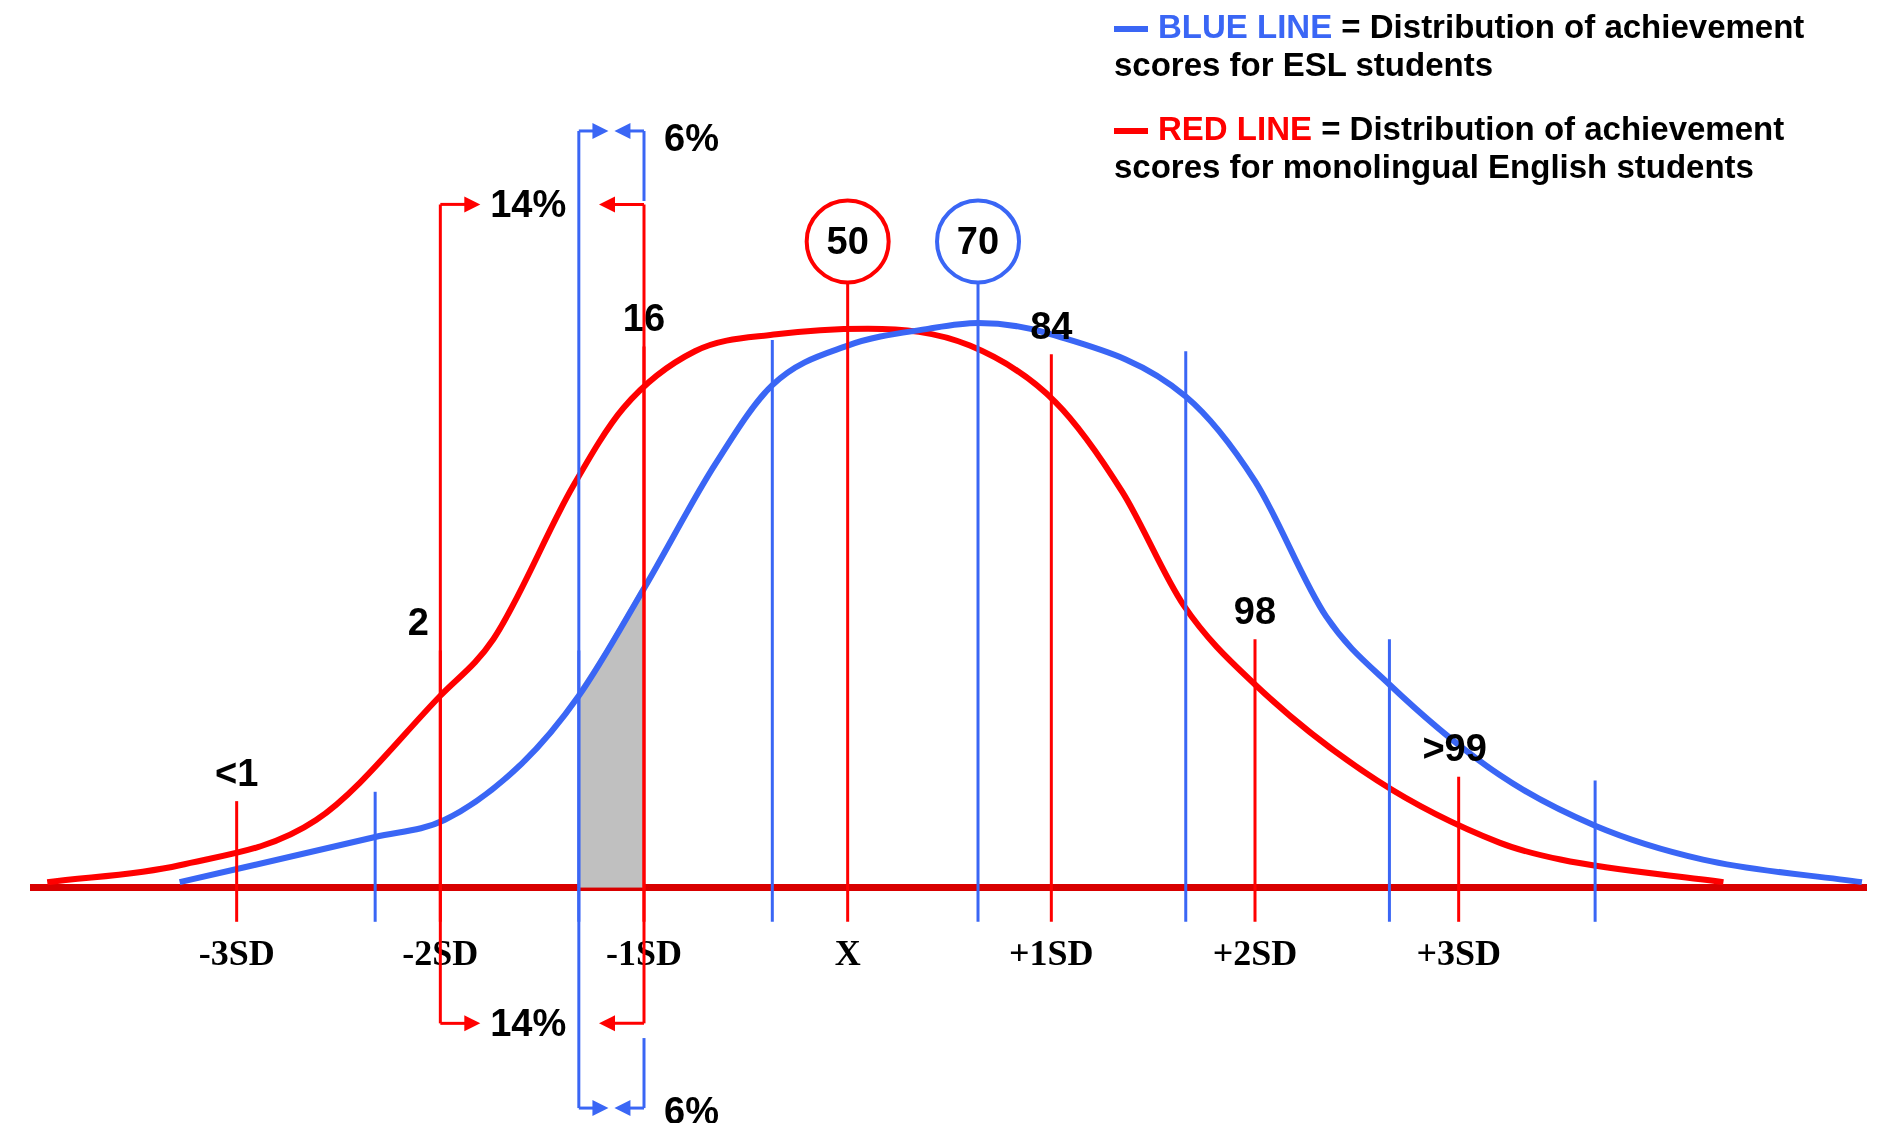 The image size is (1879, 1123). Describe the element at coordinates (847, 952) in the screenshot. I see `x-tick-label: X` at that location.